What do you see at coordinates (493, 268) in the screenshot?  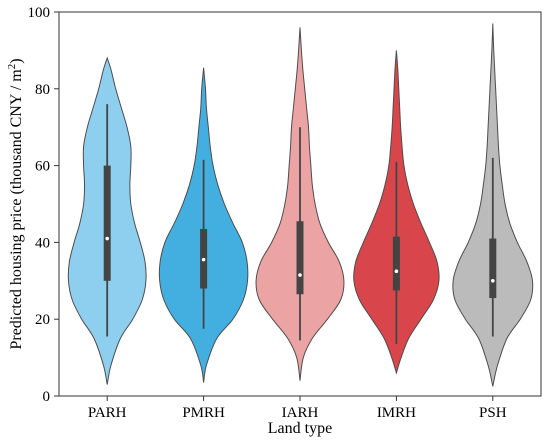 I see `iqr-box-PSH` at bounding box center [493, 268].